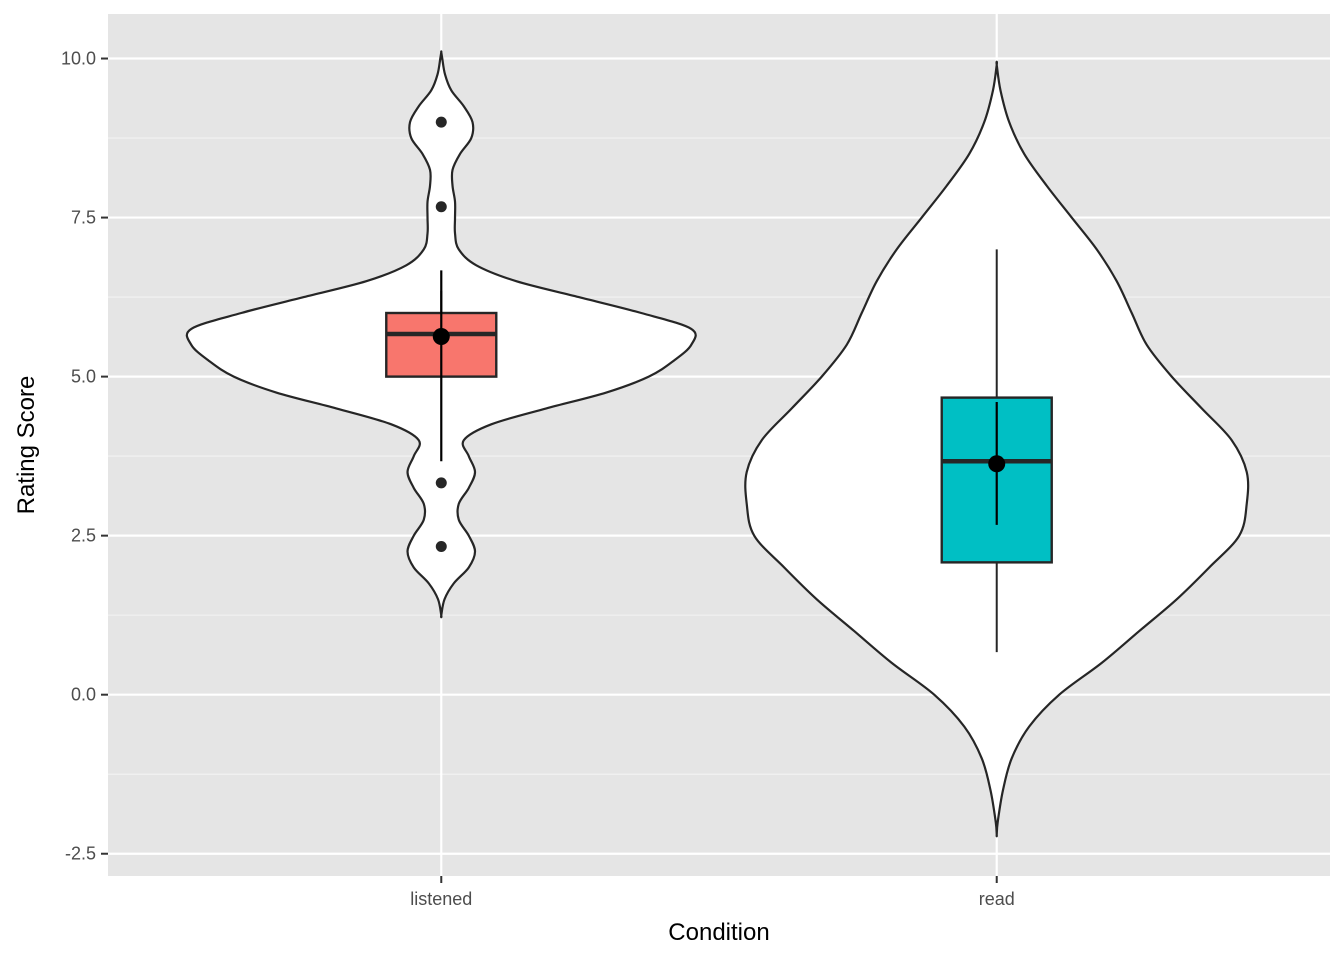 The width and height of the screenshot is (1344, 960). What do you see at coordinates (83, 377) in the screenshot?
I see `y-tick-label: 5.0` at bounding box center [83, 377].